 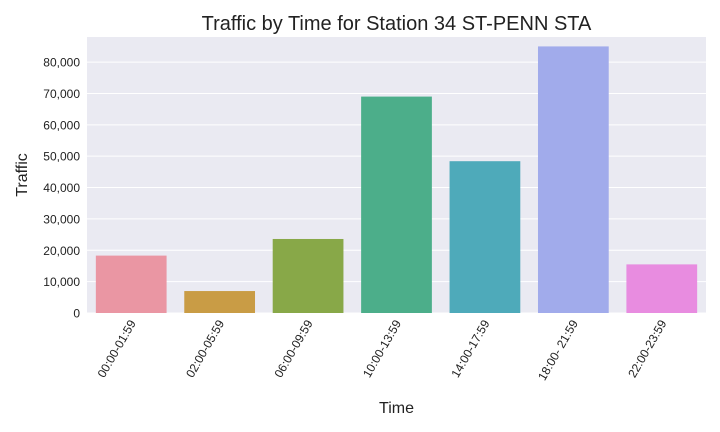 What do you see at coordinates (396, 408) in the screenshot?
I see `x-axis-title: Time` at bounding box center [396, 408].